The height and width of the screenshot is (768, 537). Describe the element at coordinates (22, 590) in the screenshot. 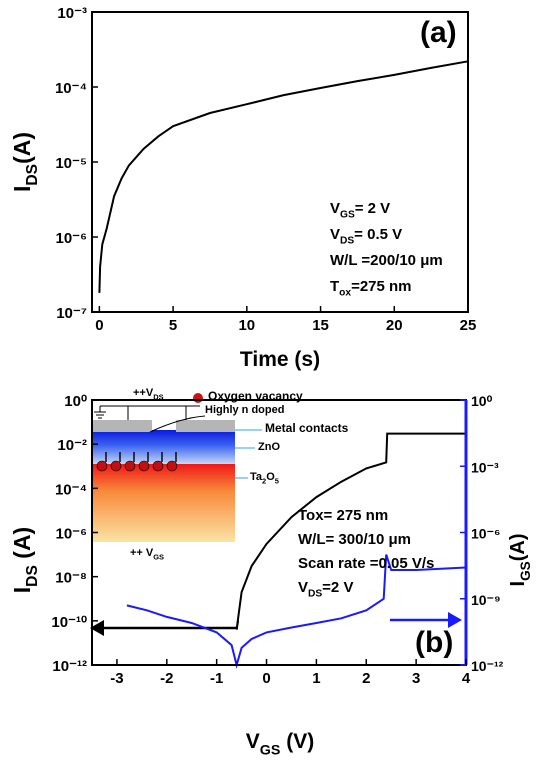

I see `text-part: I` at that location.